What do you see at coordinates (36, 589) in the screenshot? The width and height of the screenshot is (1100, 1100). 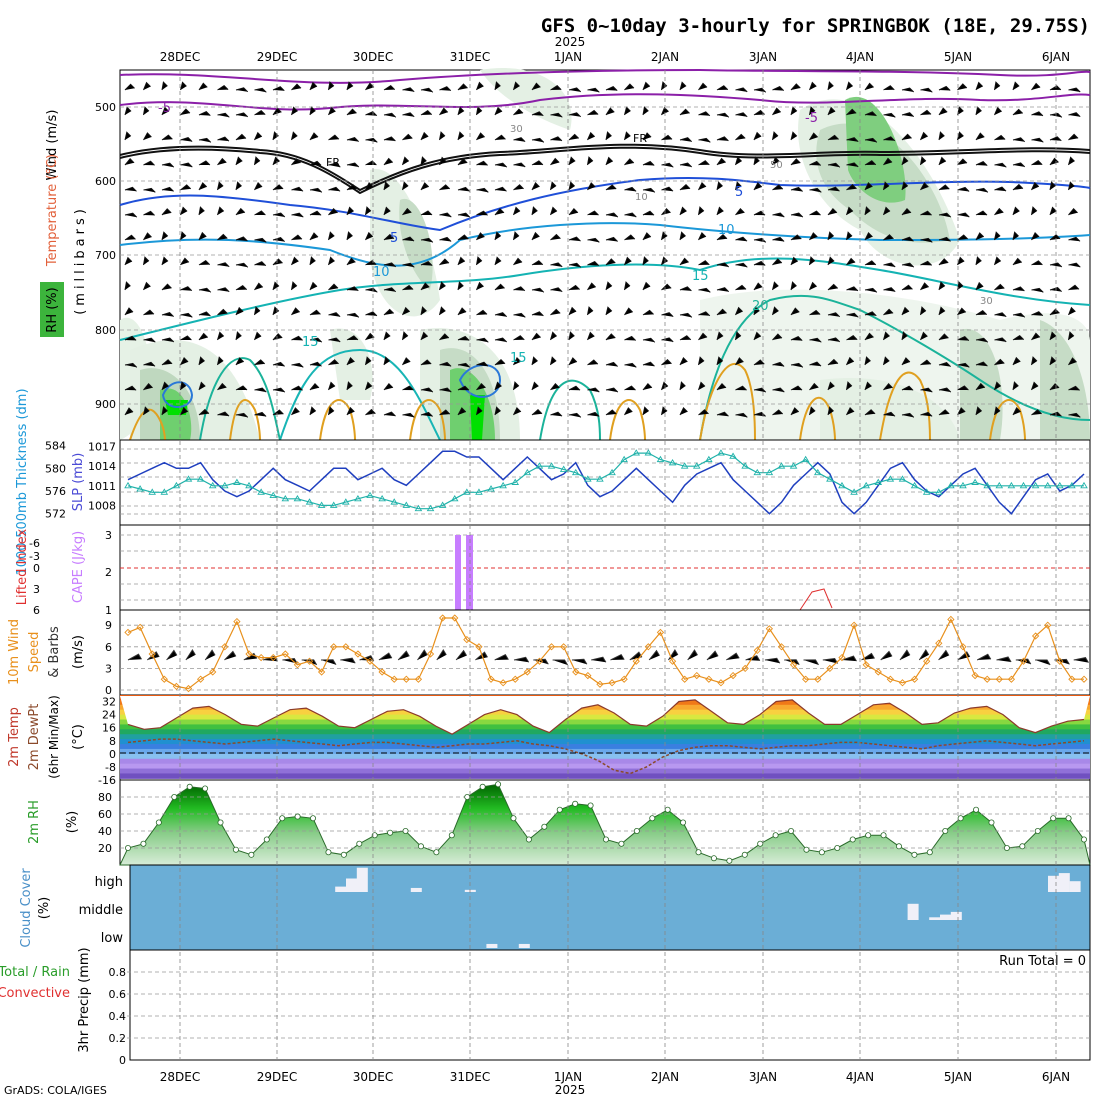 I see `tick-label: 3` at bounding box center [36, 589].